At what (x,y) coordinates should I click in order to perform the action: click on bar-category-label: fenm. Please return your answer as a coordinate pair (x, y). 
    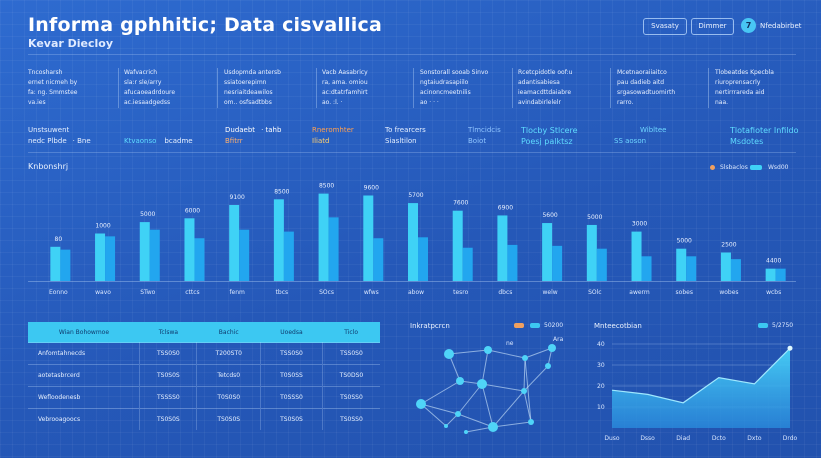
    Looking at the image, I should click on (237, 292).